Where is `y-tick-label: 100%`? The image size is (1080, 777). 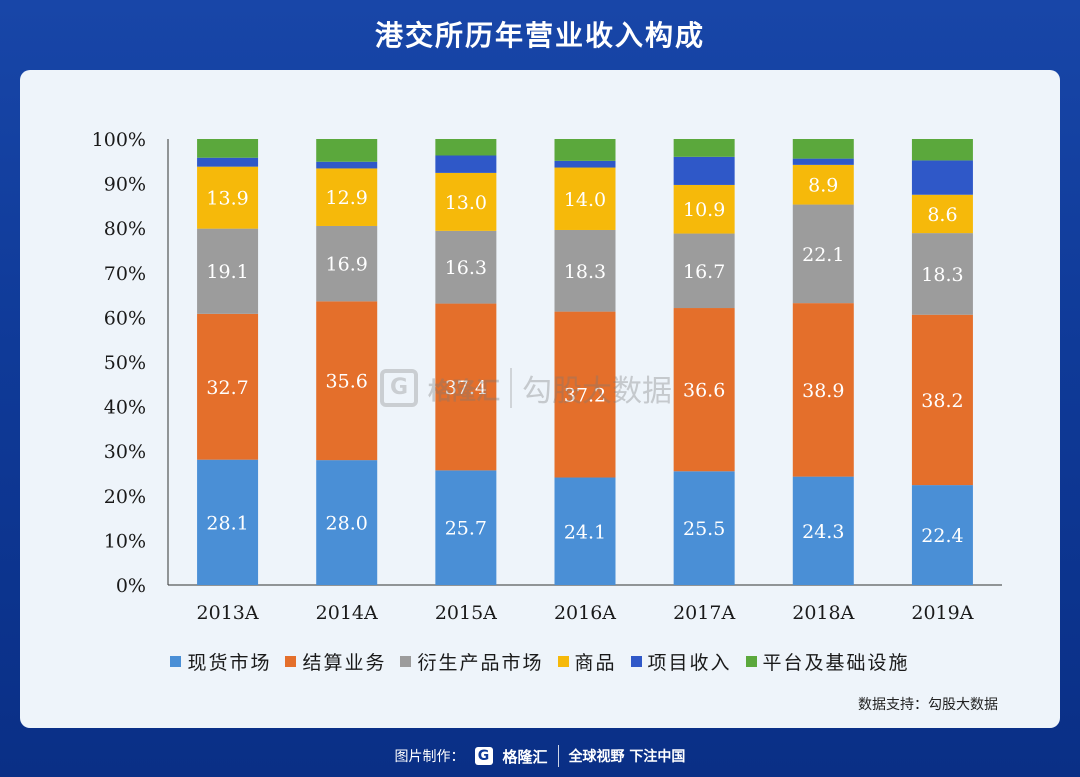
y-tick-label: 100% is located at coordinates (119, 140).